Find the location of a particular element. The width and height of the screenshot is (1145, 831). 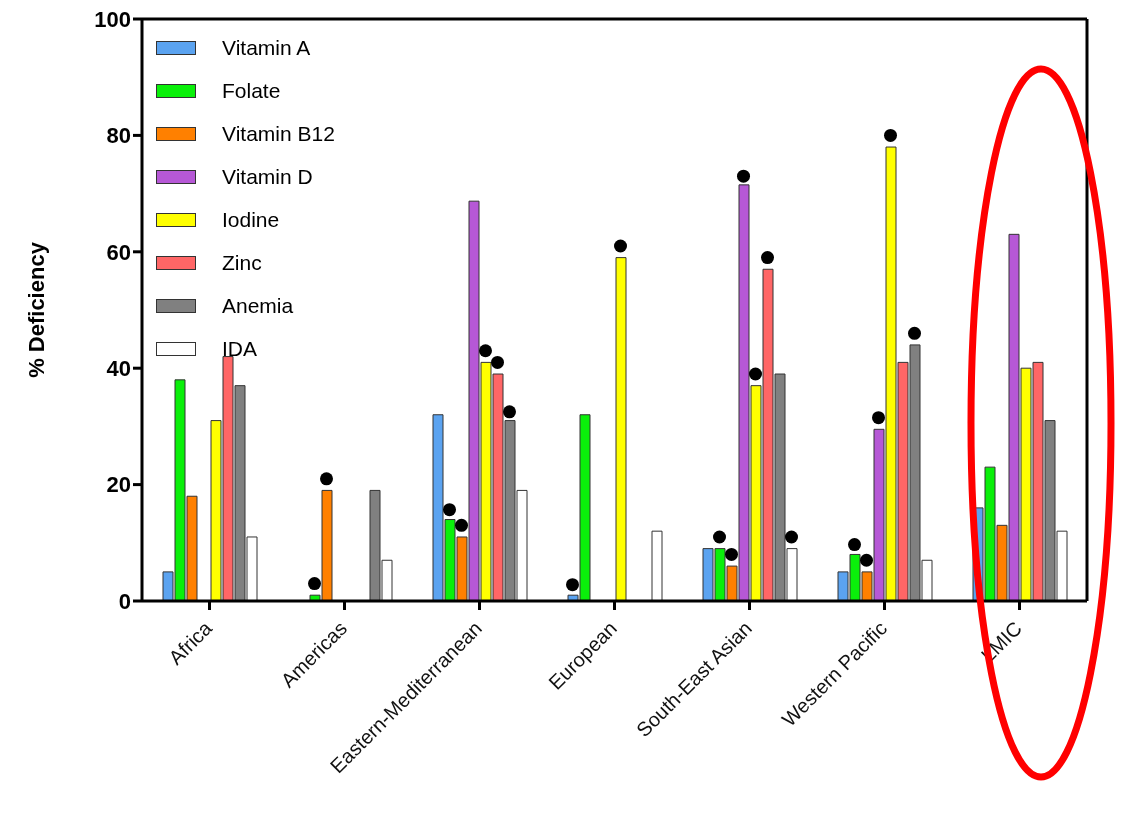

y-tick-label: 60 is located at coordinates (118, 252).